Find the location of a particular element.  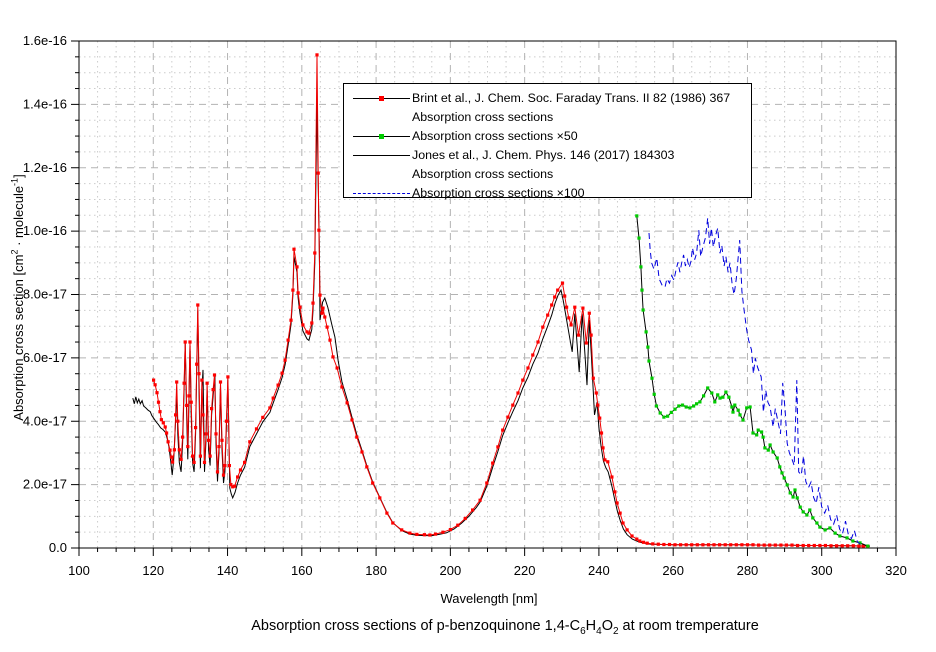

legend-marker-sample is located at coordinates (381, 136).